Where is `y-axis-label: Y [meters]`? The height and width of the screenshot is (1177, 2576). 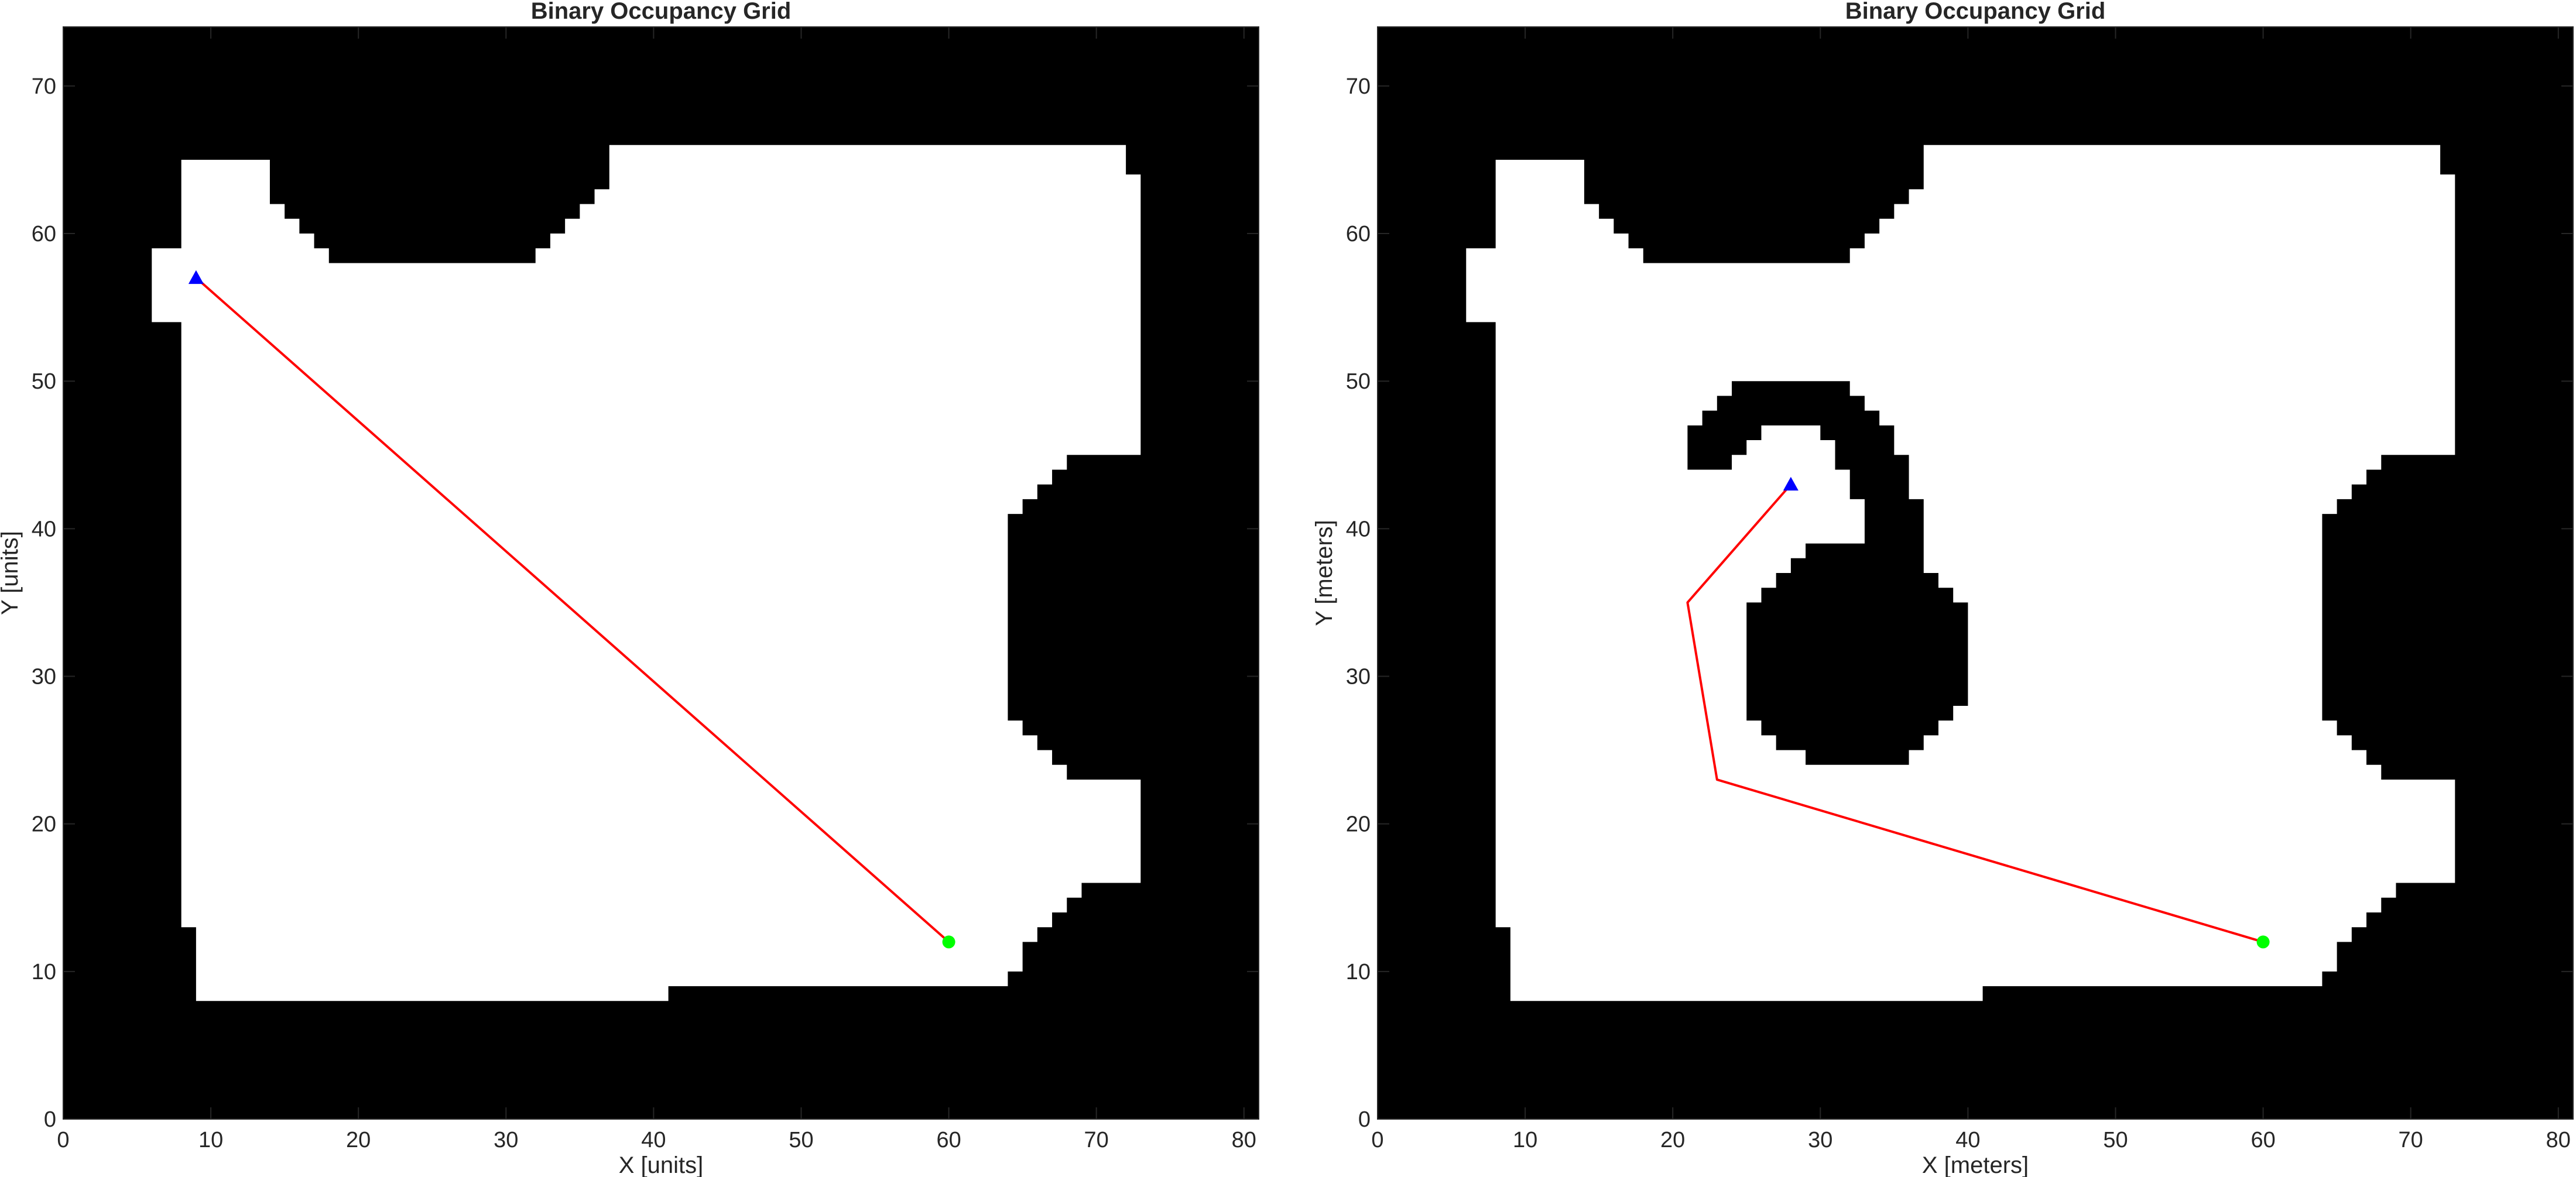 y-axis-label: Y [meters] is located at coordinates (1324, 573).